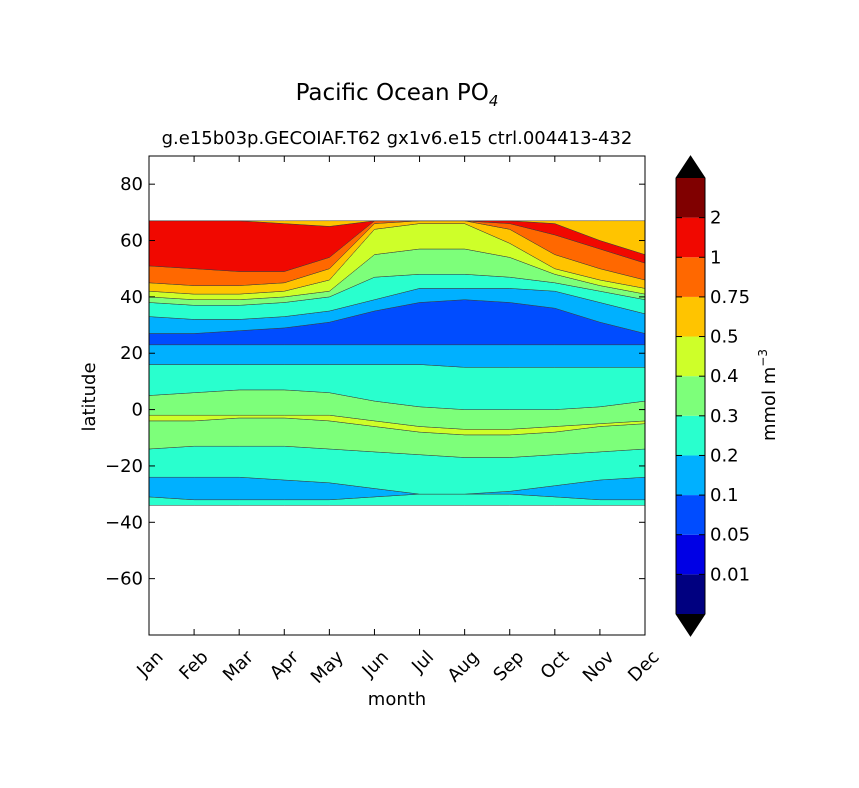  What do you see at coordinates (375, 664) in the screenshot?
I see `x-tick-label: Jun` at bounding box center [375, 664].